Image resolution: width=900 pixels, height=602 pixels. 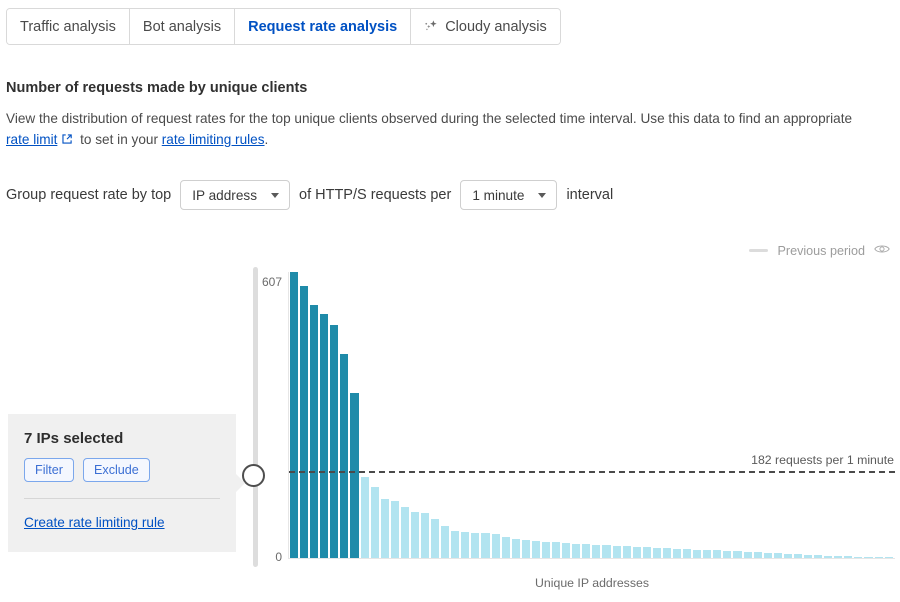 I want to click on controls-middle-label: of HTTP/S requests per, so click(x=375, y=195).